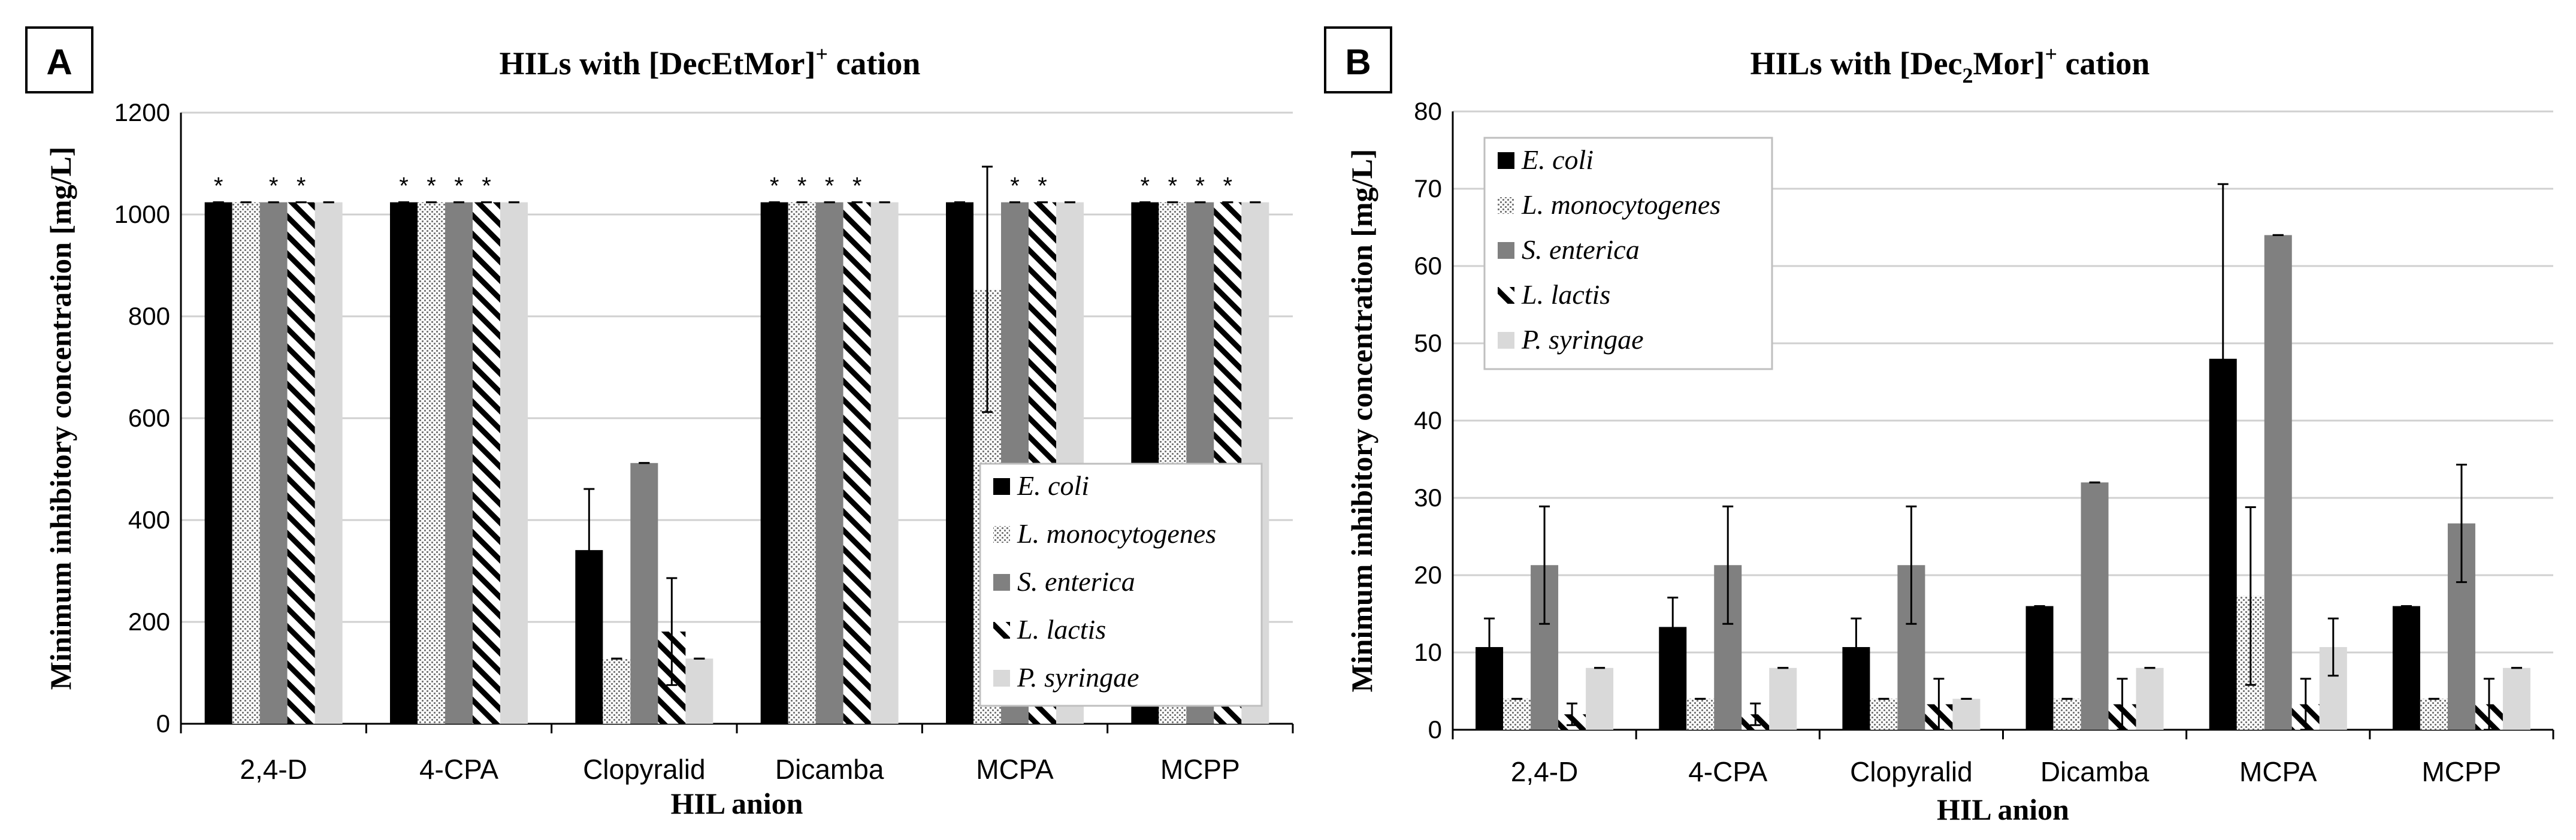 The image size is (2576, 840). I want to click on chart-a-category-label: MCPA, so click(1015, 769).